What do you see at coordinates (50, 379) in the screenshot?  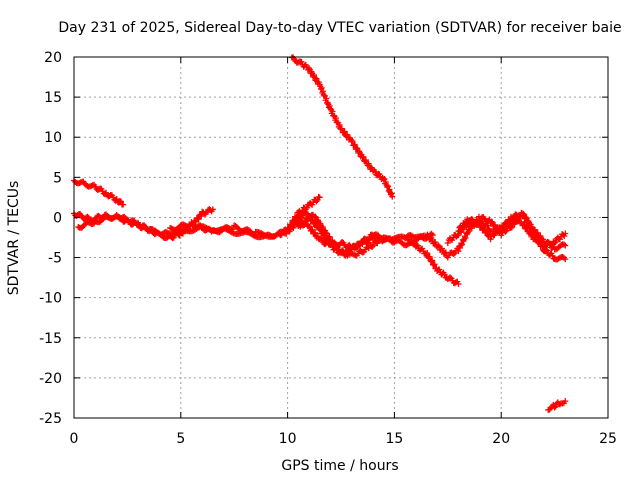 I see `y-tick-label: -20` at bounding box center [50, 379].